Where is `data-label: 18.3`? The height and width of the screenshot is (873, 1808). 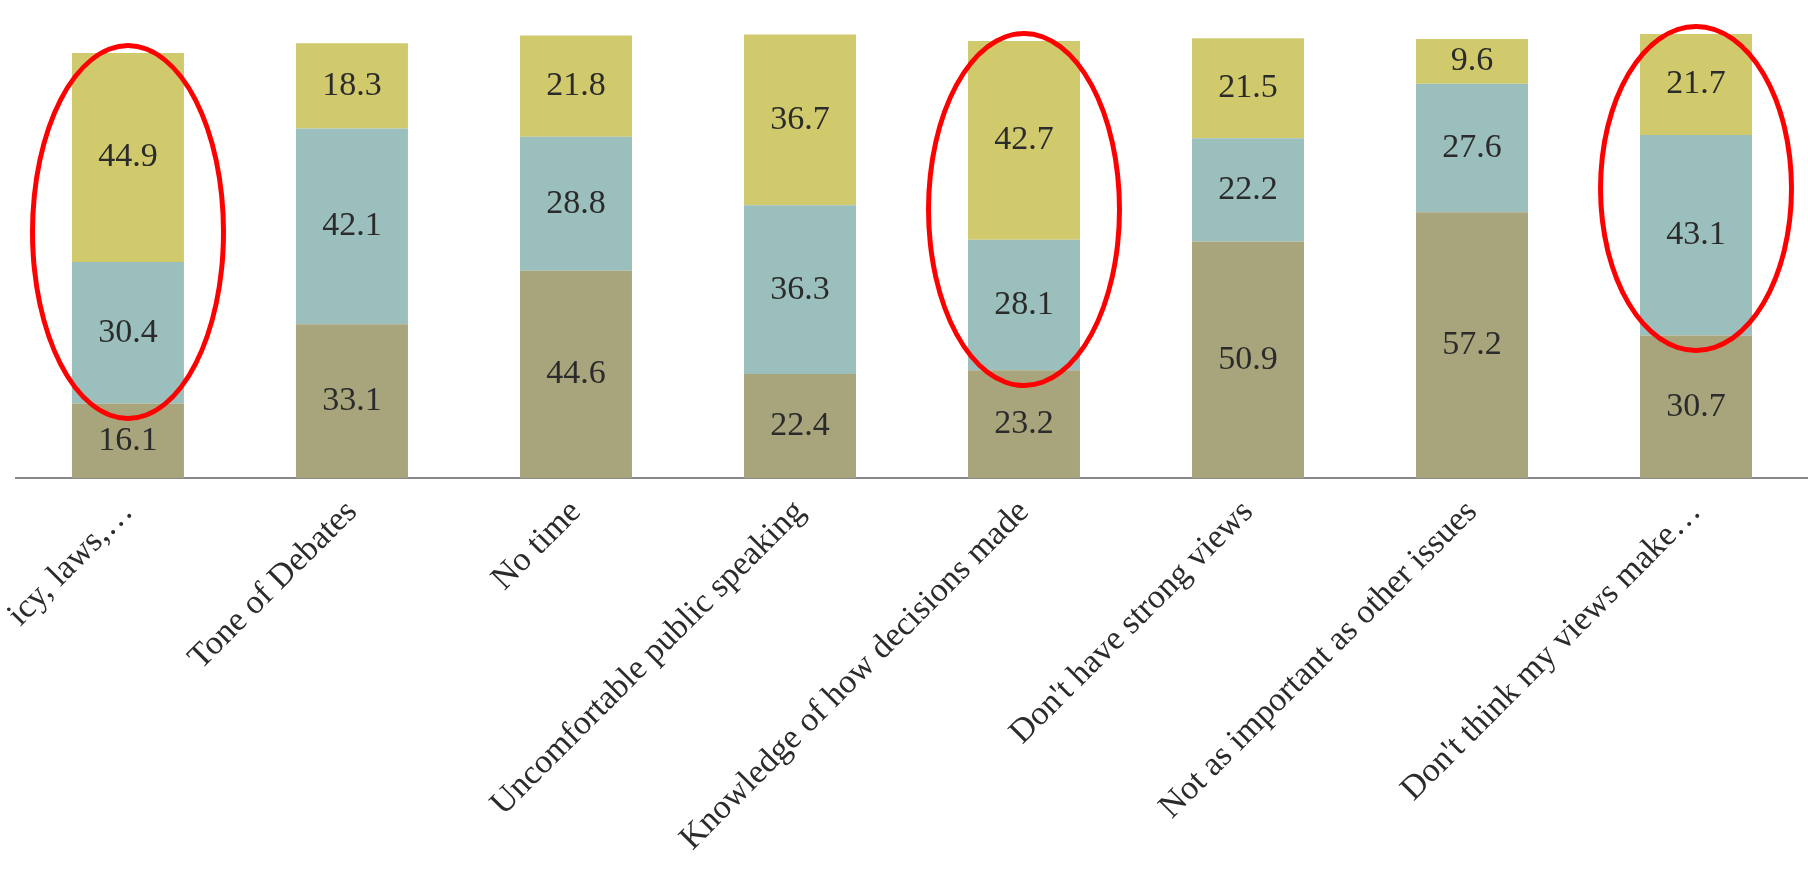 data-label: 18.3 is located at coordinates (352, 83).